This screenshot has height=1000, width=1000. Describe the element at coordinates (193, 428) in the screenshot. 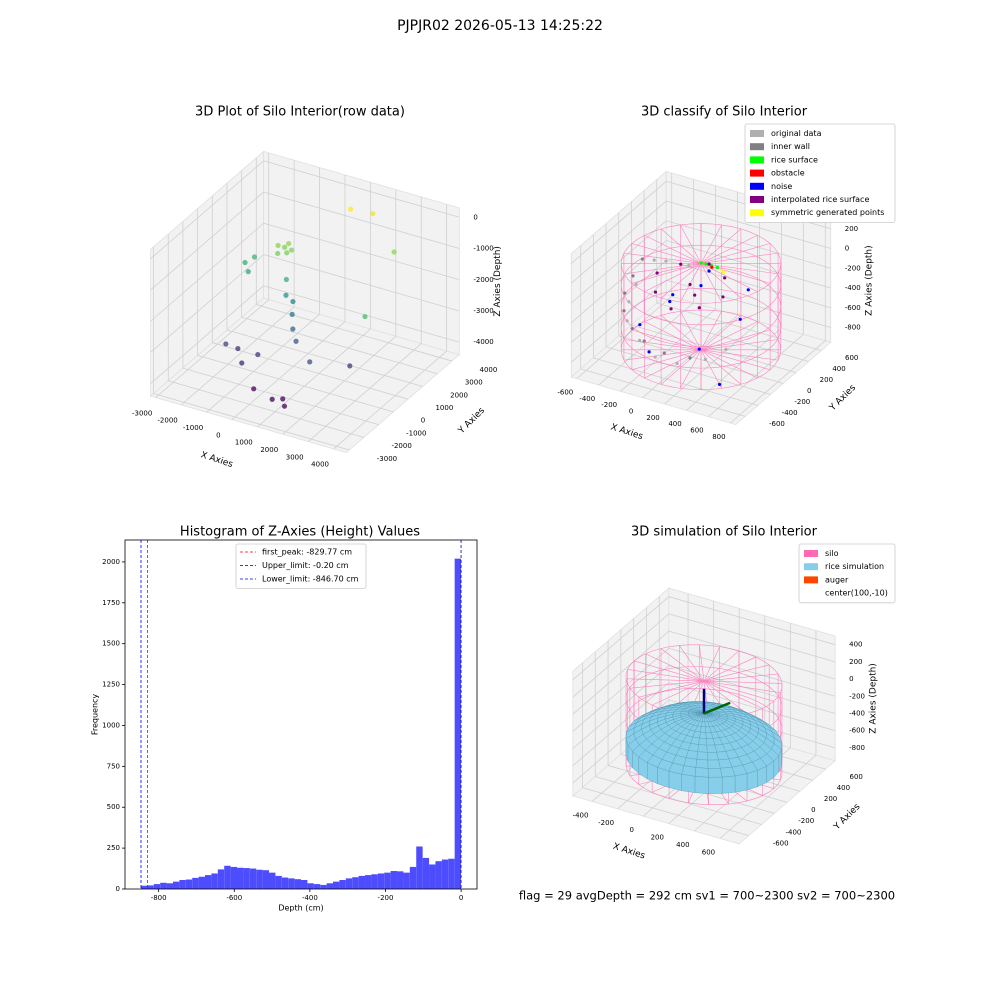

I see `x-tick-label: -1000` at that location.